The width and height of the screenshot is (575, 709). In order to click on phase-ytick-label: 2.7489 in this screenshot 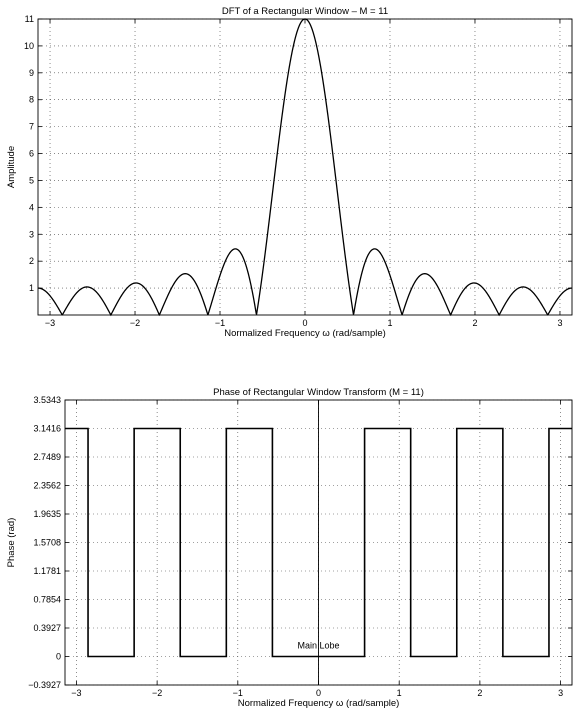, I will do `click(47, 457)`.